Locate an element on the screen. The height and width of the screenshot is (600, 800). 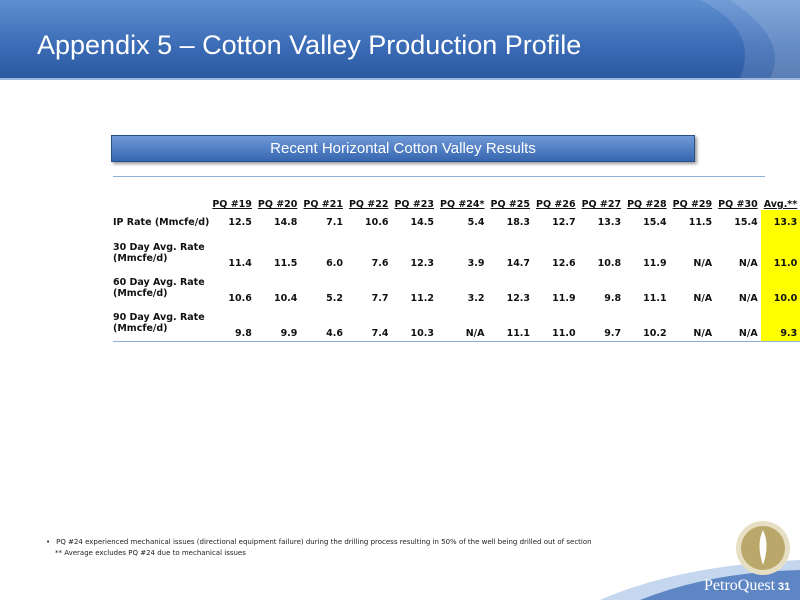
row-label-line: 90 Day Avg. Rate is located at coordinates (159, 317).